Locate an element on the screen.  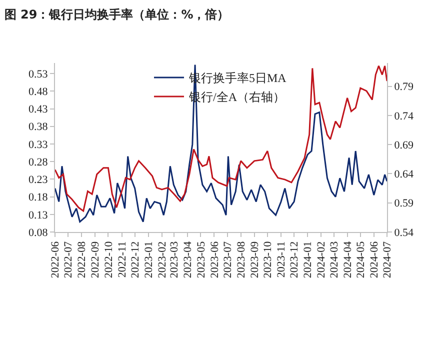
y-tick-label: 0.13 is located at coordinates (38, 215).